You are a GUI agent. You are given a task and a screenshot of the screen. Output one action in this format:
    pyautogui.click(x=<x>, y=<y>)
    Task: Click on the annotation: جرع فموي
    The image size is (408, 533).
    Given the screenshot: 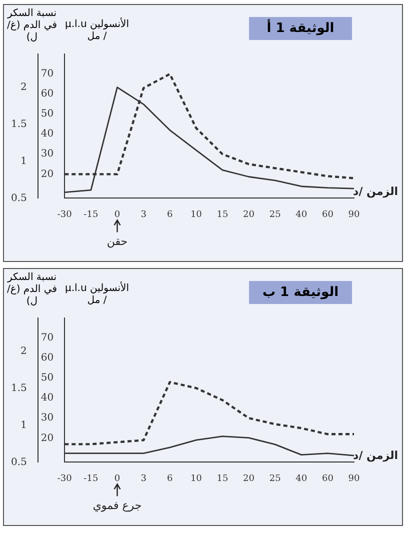 What is the action you would take?
    pyautogui.click(x=117, y=505)
    